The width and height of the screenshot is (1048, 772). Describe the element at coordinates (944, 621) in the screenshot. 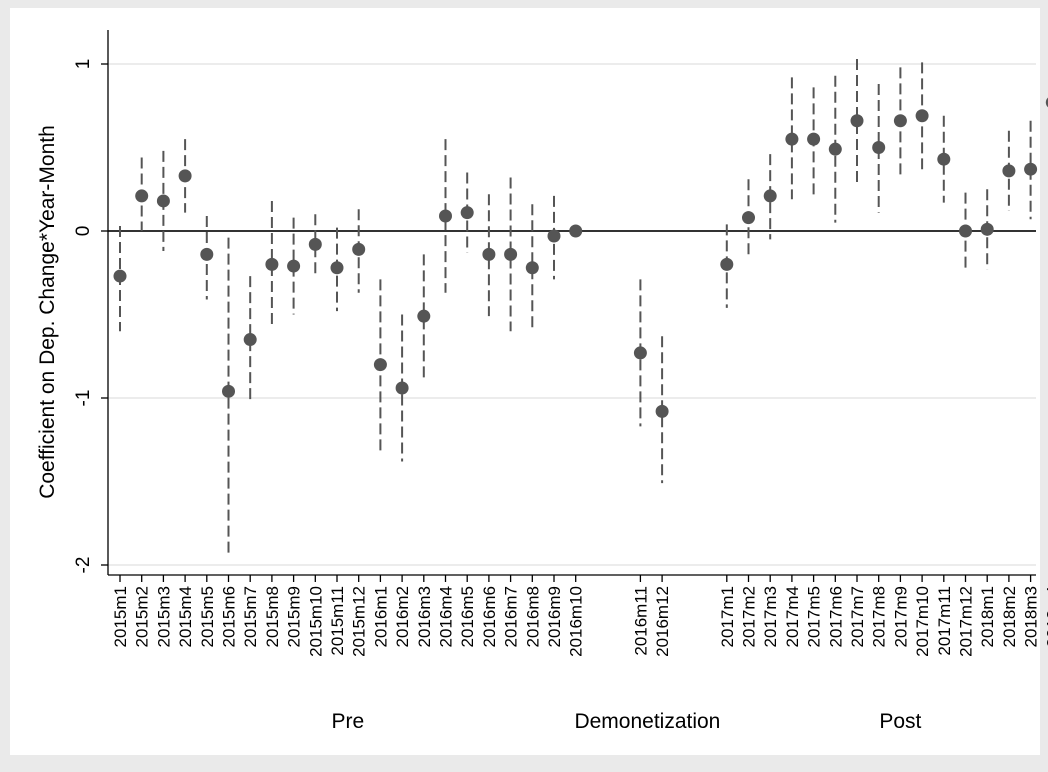

I see `x-tick-label-2017m11: 2017m11` at that location.